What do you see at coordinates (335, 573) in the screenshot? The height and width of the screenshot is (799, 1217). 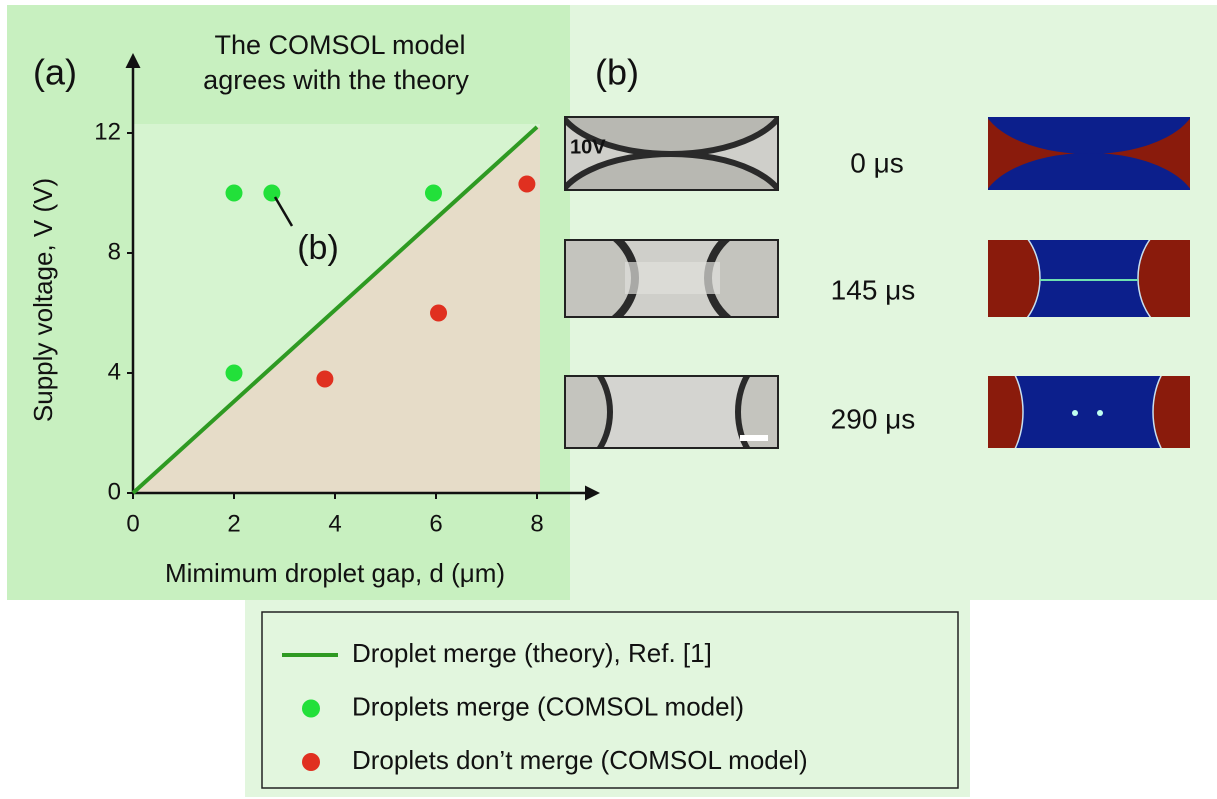 I see `x-axis-label: Mimimum droplet gap, d (μm)` at bounding box center [335, 573].